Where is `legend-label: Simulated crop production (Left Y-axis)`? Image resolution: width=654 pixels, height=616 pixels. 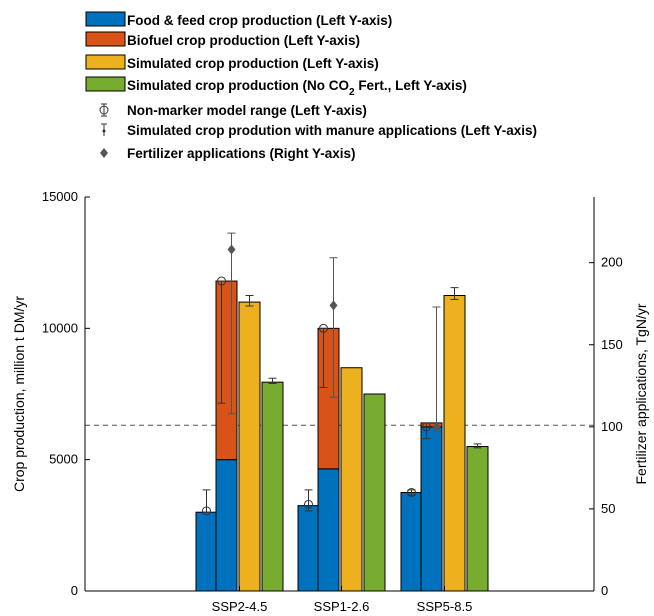 legend-label: Simulated crop production (Left Y-axis) is located at coordinates (253, 63).